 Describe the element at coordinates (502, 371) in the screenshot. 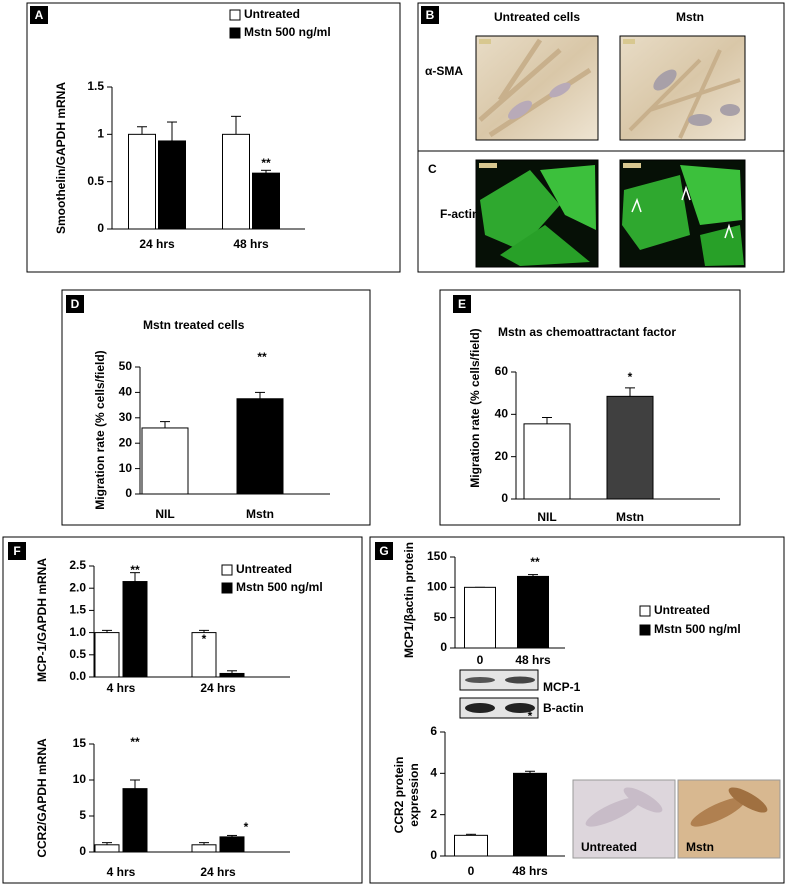

I see `y-tick-label: 60` at that location.